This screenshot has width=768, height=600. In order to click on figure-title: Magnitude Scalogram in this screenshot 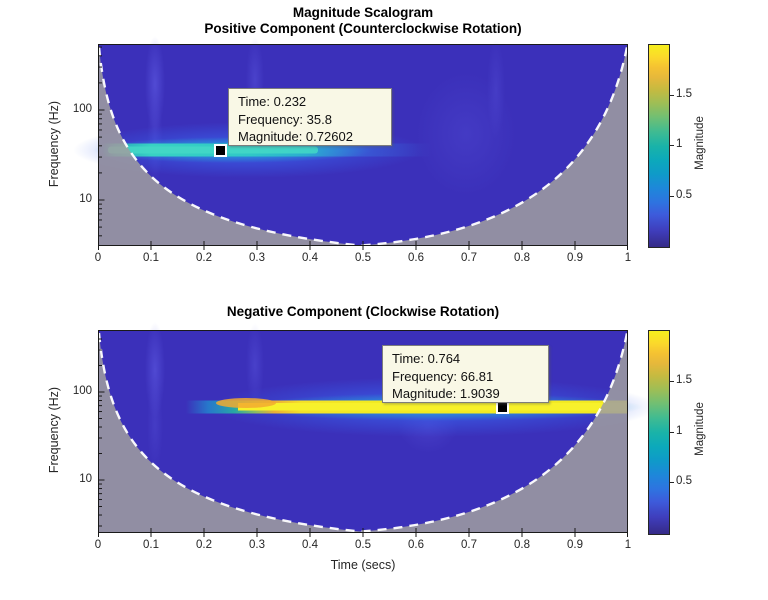, I will do `click(363, 12)`.